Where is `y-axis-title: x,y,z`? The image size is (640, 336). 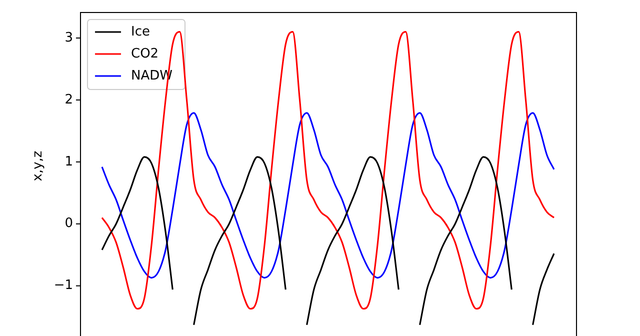 y-axis-title: x,y,z is located at coordinates (38, 166).